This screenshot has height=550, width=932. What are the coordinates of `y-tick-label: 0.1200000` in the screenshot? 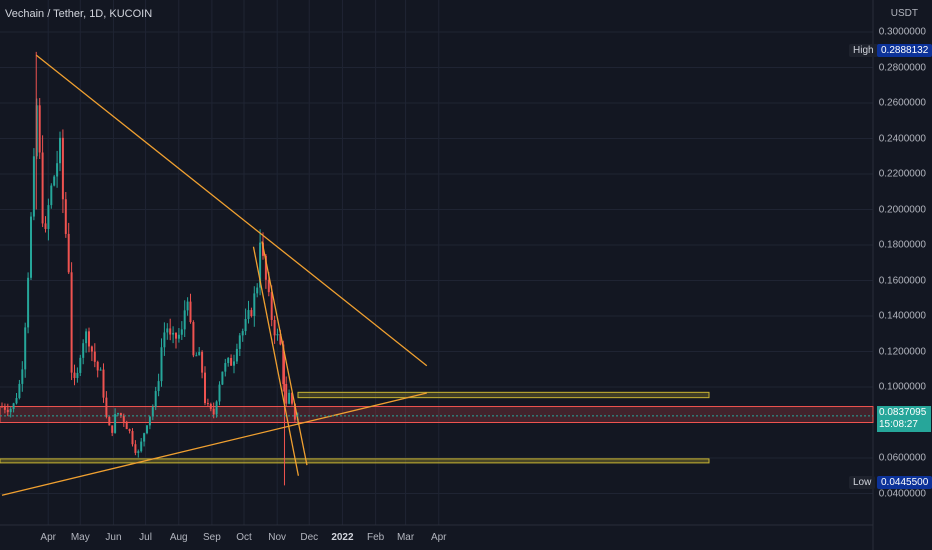 It's located at (902, 351).